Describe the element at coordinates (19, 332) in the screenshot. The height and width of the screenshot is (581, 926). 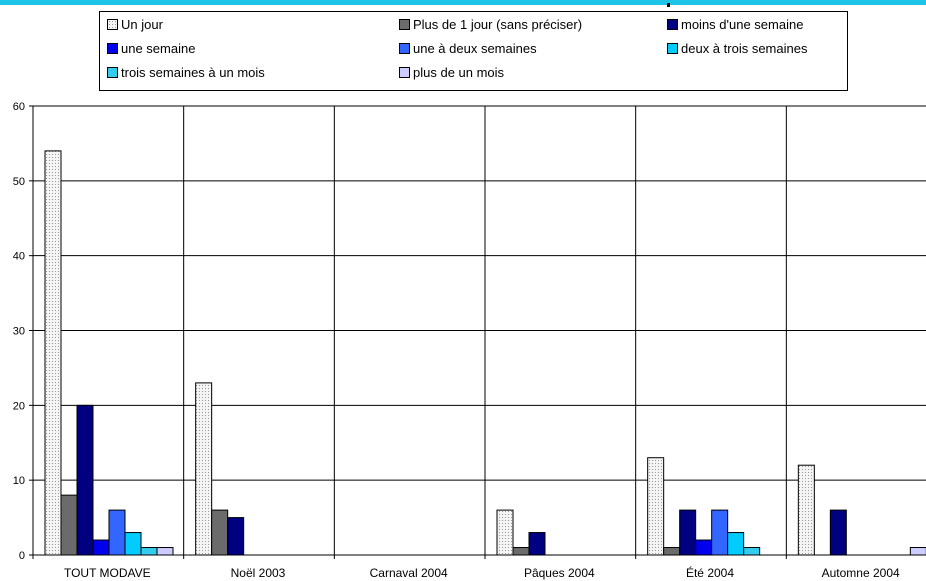
I see `y-tick-label: 30` at that location.